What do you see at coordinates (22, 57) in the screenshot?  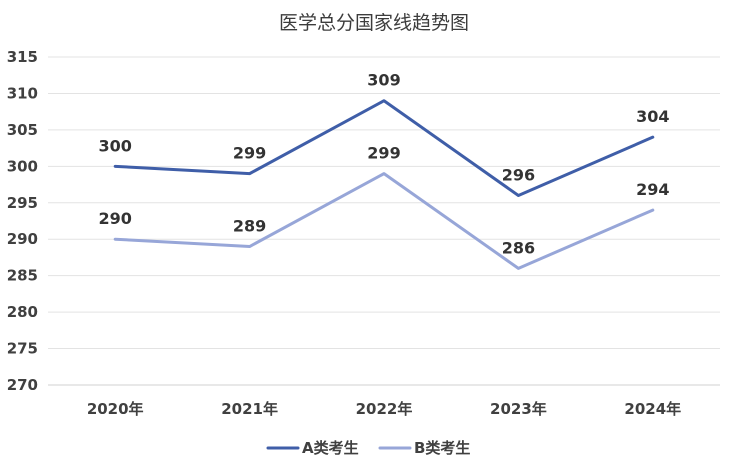 I see `y-tick-label: 315` at bounding box center [22, 57].